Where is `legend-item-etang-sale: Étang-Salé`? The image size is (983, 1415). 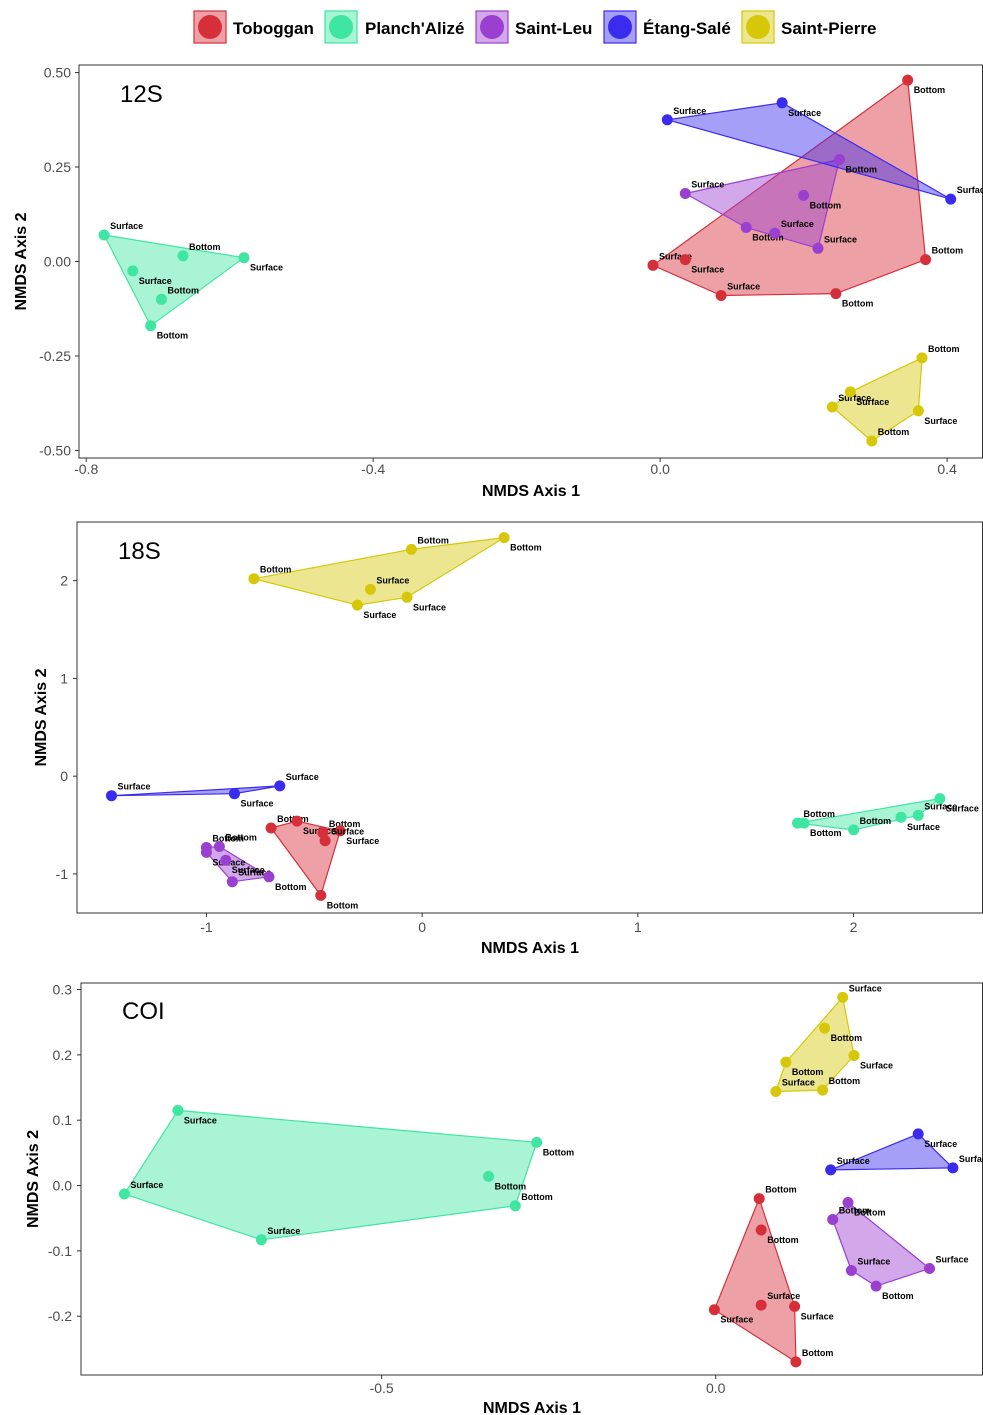 legend-item-etang-sale: Étang-Salé is located at coordinates (667, 27).